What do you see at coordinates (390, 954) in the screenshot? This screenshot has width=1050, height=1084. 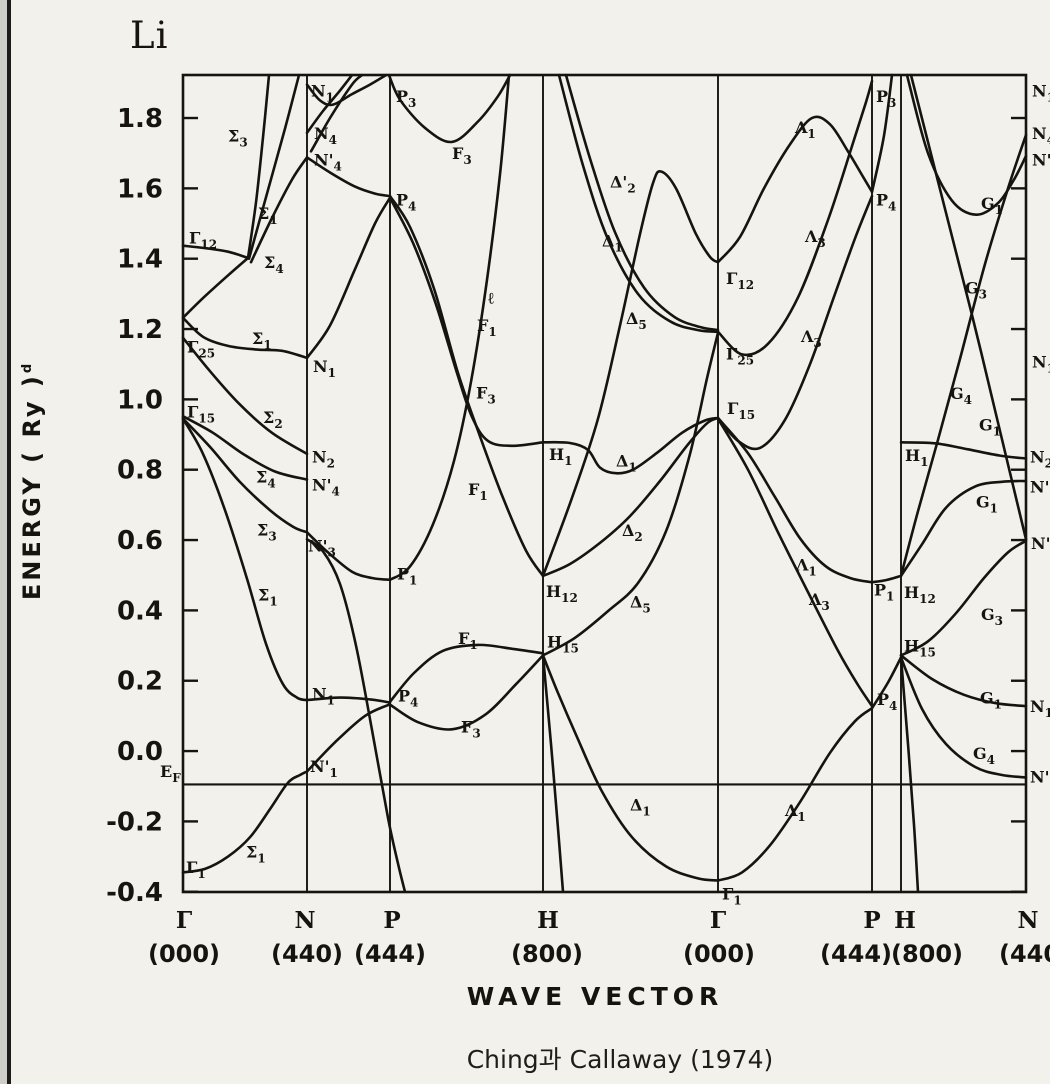 I see `x-point-coord: (444)` at bounding box center [390, 954].